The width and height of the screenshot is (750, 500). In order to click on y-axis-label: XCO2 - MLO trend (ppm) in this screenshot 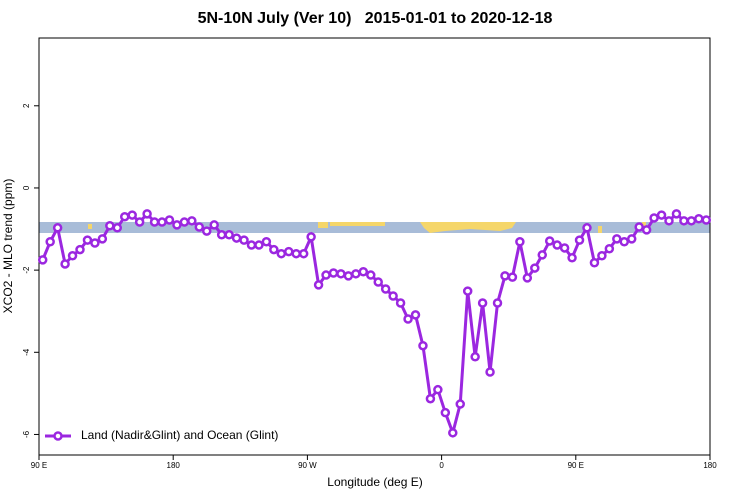, I will do `click(8, 246)`.